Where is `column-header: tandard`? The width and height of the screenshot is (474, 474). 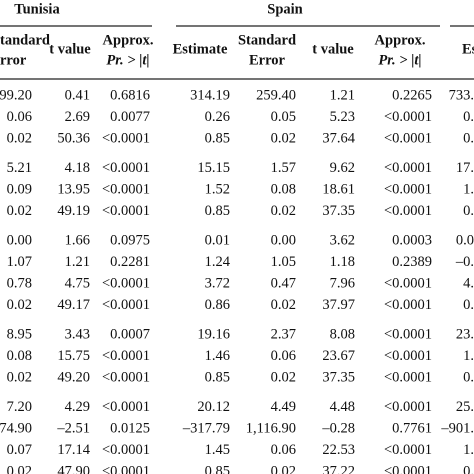 column-header: tandard is located at coordinates (25, 40).